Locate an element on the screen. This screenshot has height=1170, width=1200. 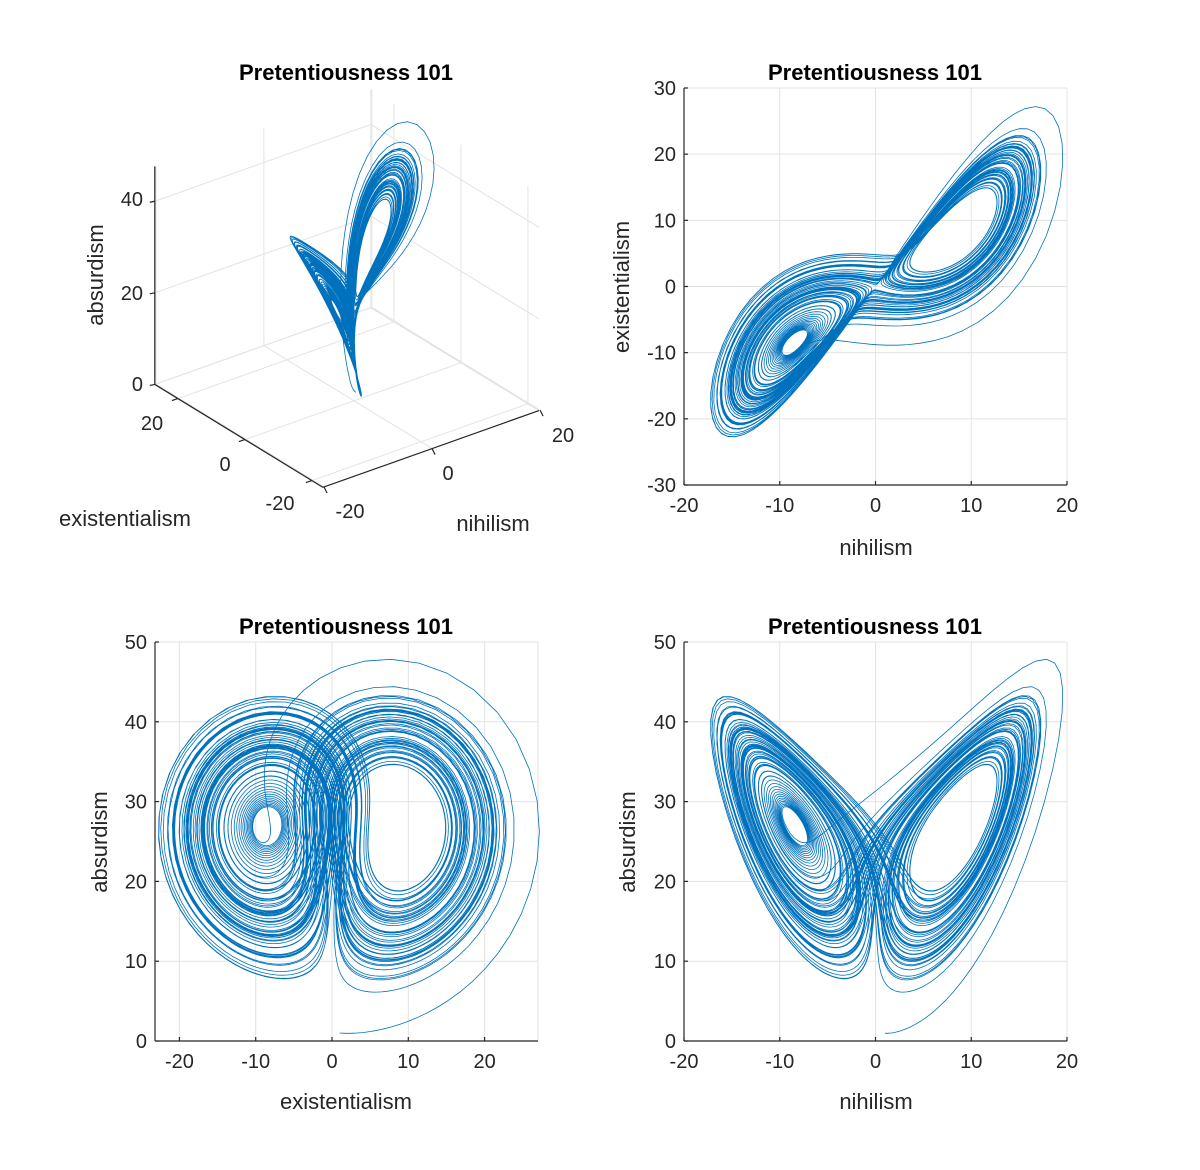
existentialism-axis-line is located at coordinates (239, 435).